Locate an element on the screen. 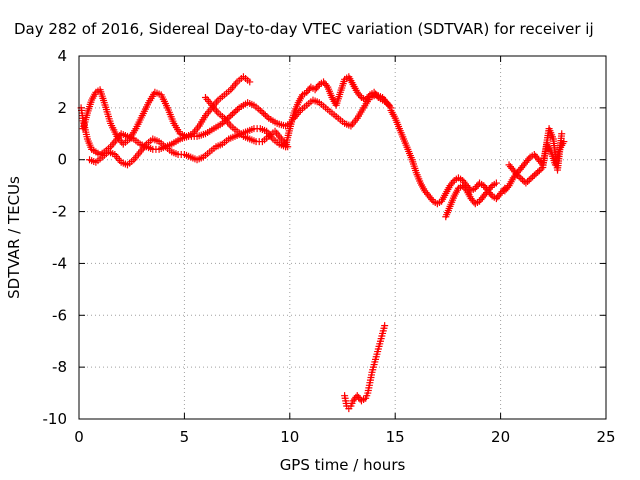  x-tick-label: 25 is located at coordinates (605, 437).